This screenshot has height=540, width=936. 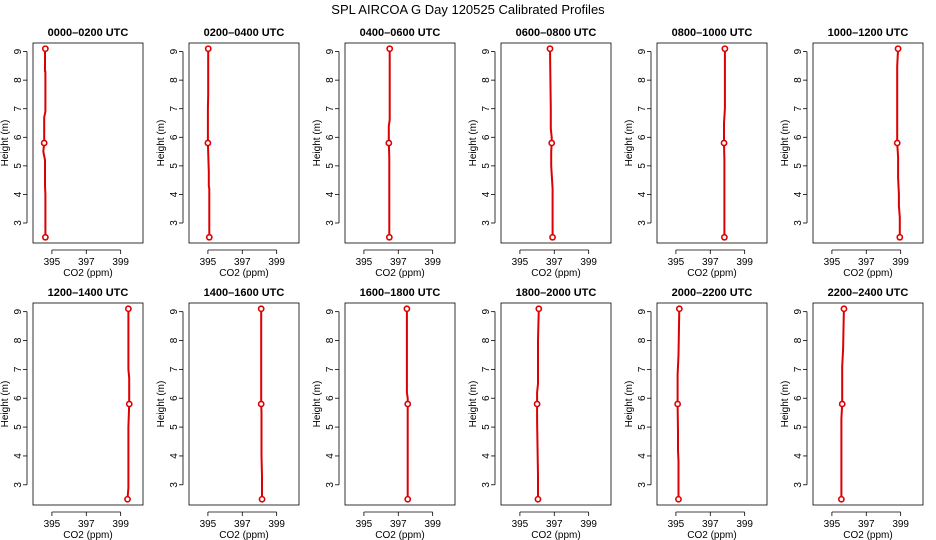 I want to click on panel-title: 1000–1200 UTC, so click(x=868, y=33).